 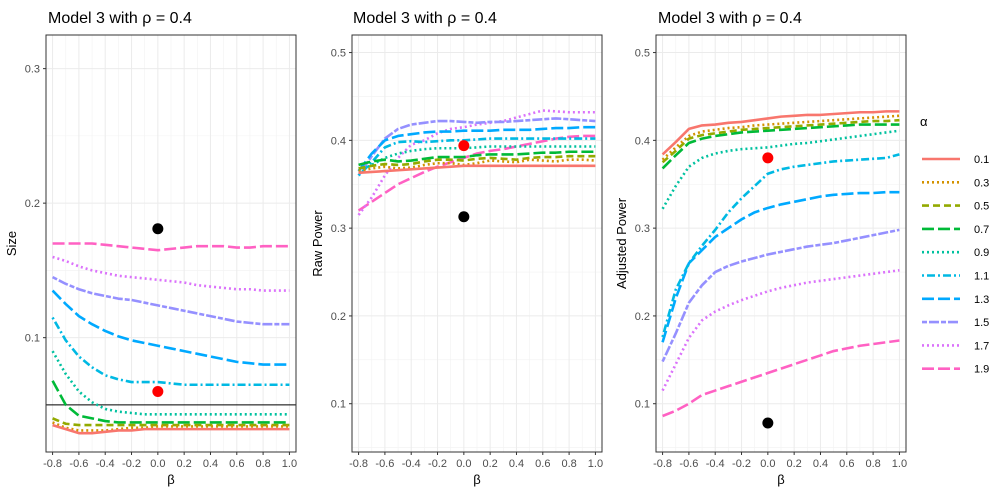 I want to click on legend-label: 1.7, so click(x=981, y=346).